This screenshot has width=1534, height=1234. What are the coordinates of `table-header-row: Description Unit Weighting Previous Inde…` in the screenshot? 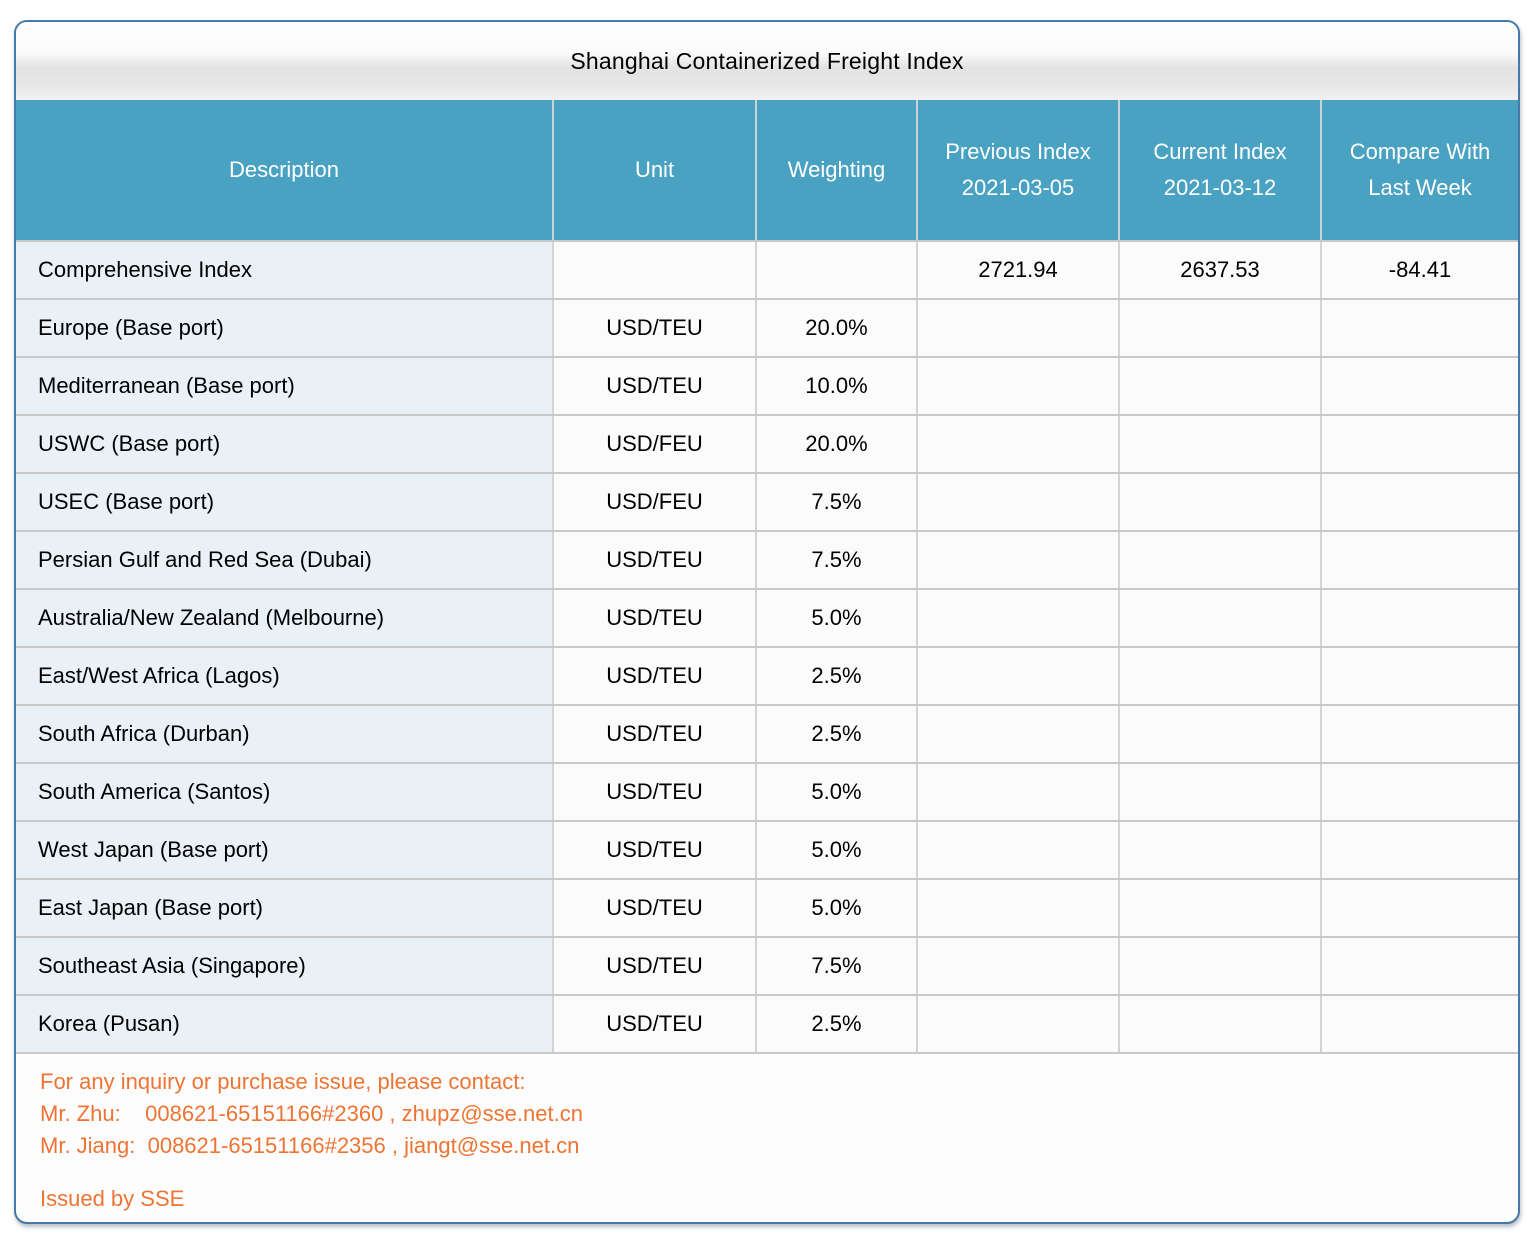 It's located at (767, 171).